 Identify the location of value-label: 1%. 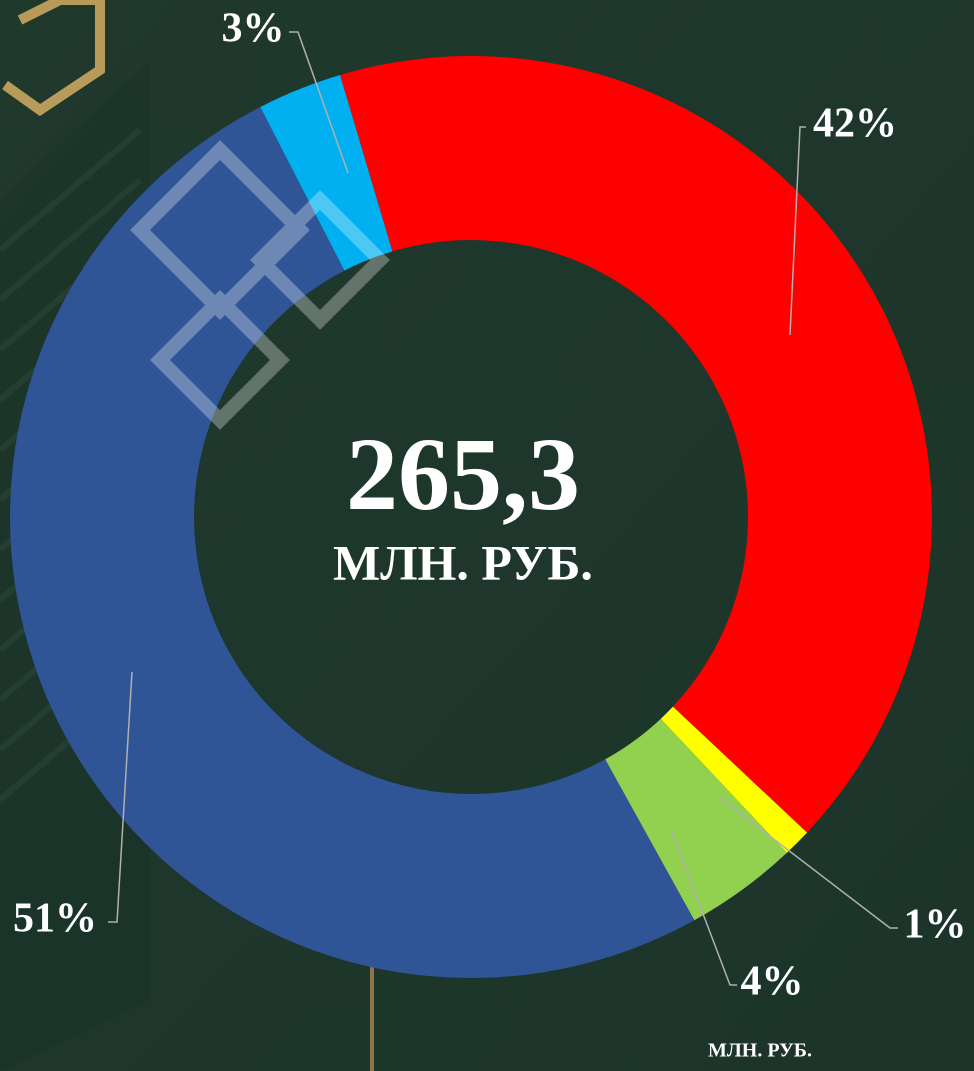
(935, 925).